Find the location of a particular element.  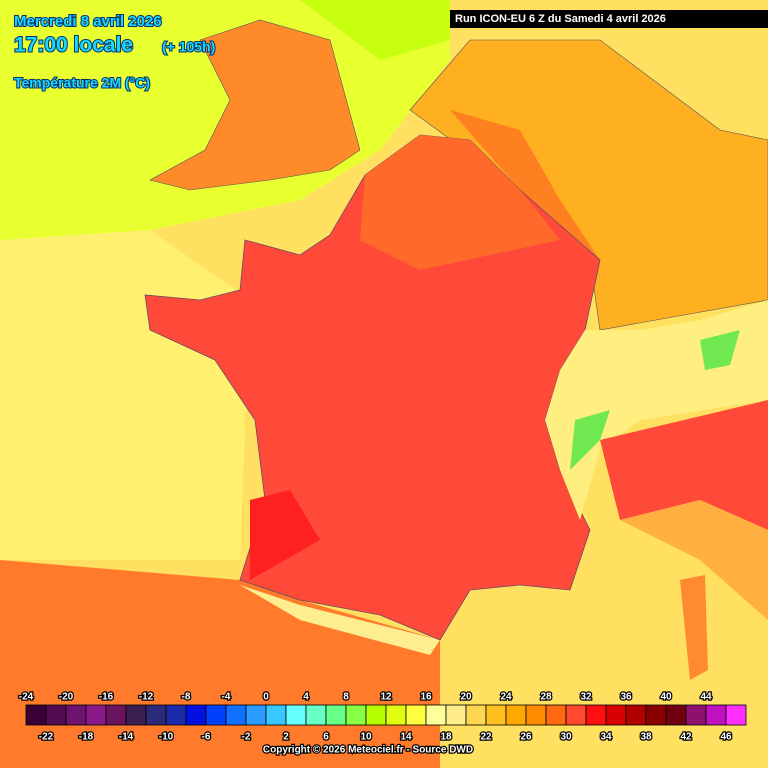

field: Température 2M (°C) is located at coordinates (82, 83).